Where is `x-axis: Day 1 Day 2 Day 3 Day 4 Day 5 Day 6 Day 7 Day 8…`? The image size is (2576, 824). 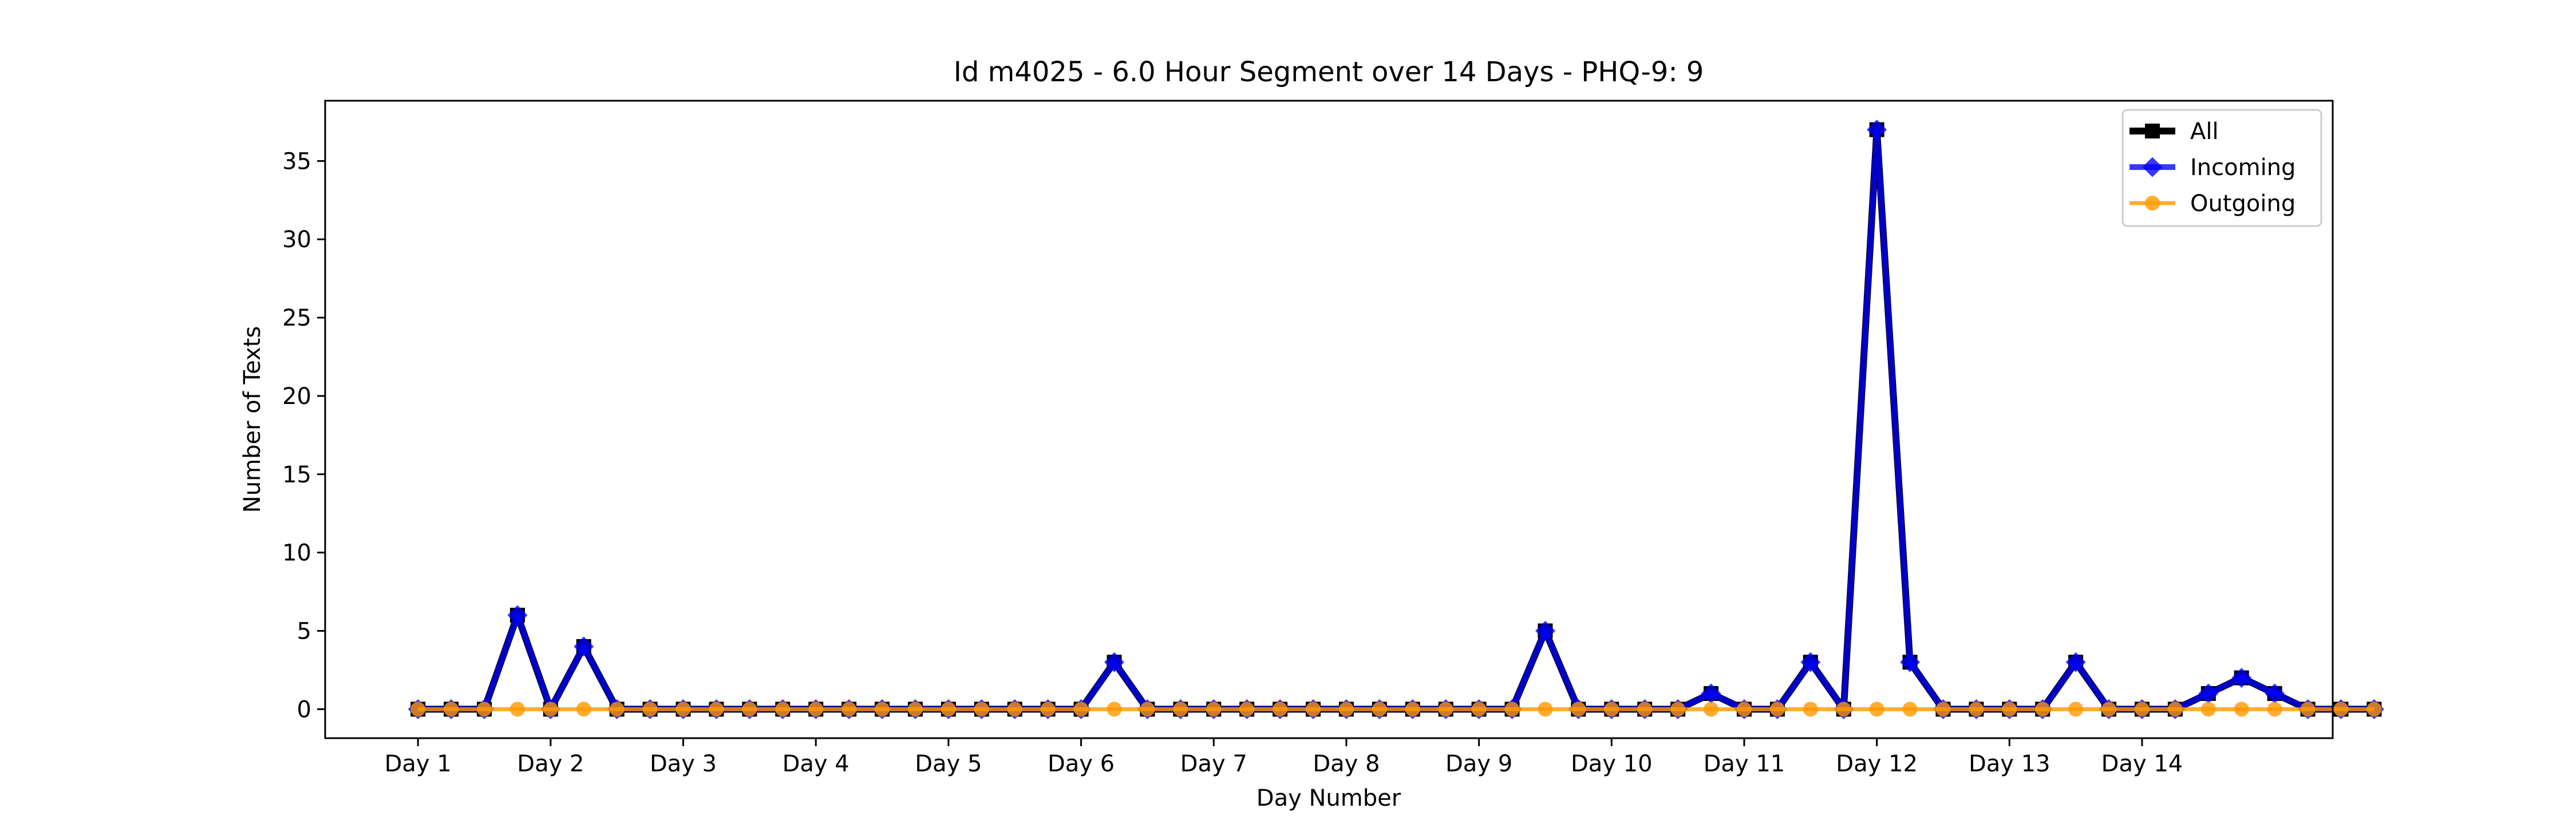
x-axis: Day 1 Day 2 Day 3 Day 4 Day 5 Day 6 Day 7 Day 8… is located at coordinates (1284, 757).